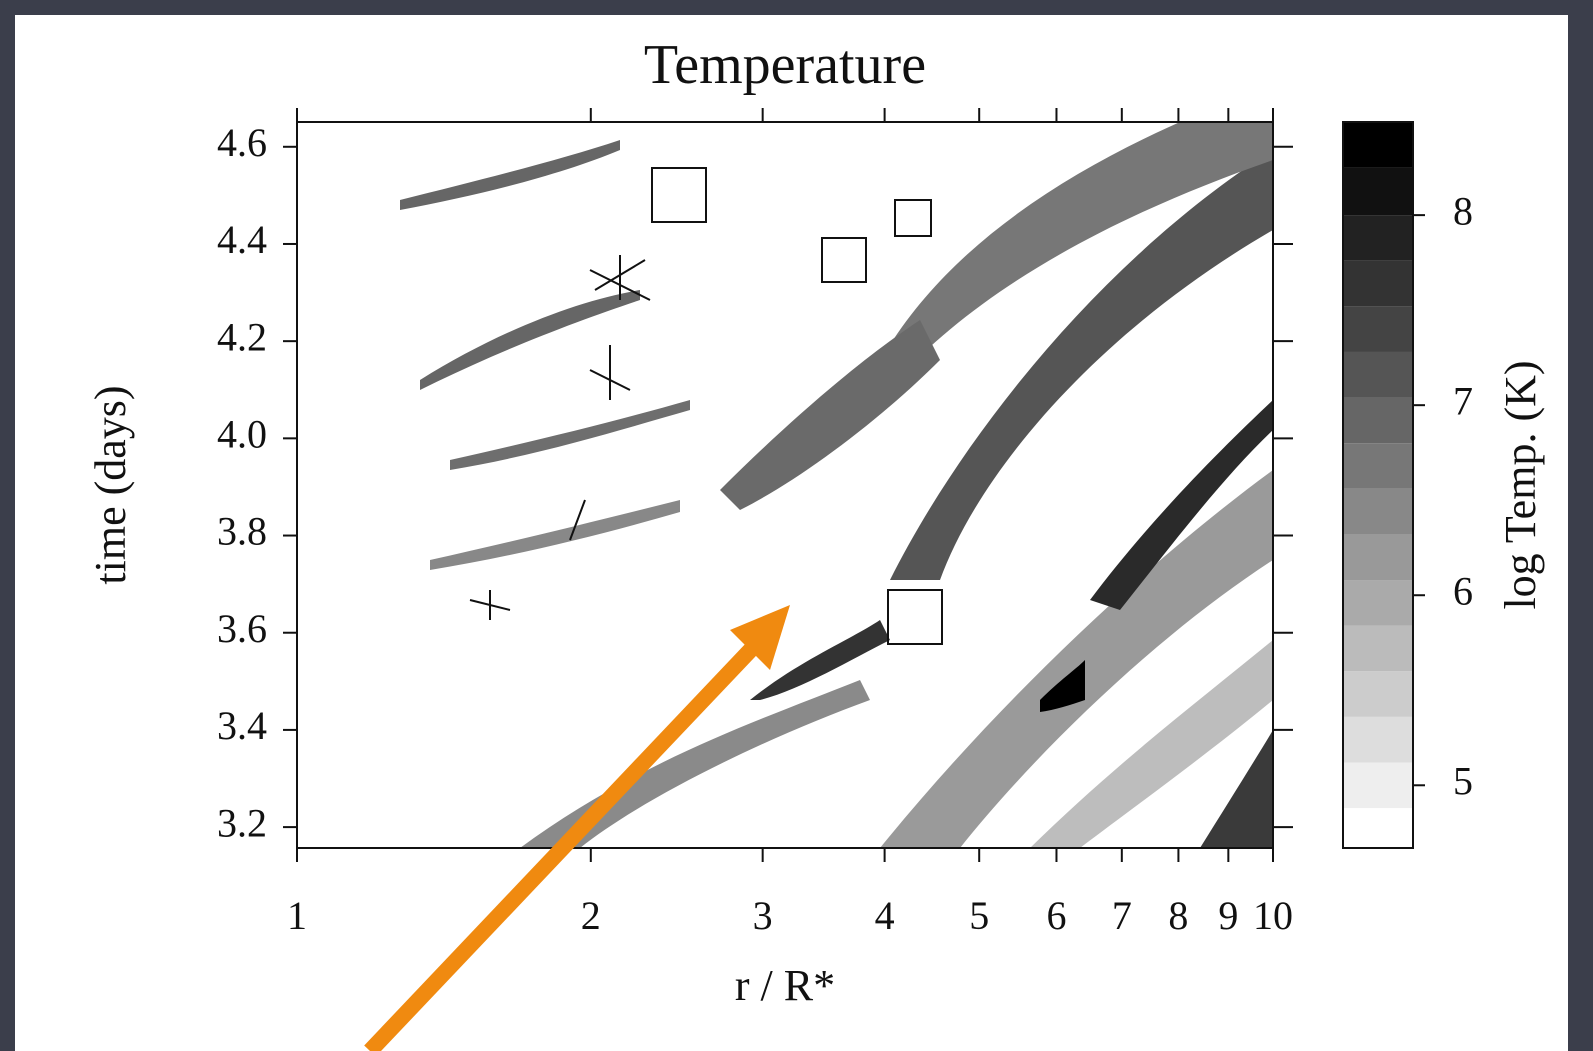 The image size is (1593, 1051). I want to click on y-tick-label: 4.4, so click(242, 239).